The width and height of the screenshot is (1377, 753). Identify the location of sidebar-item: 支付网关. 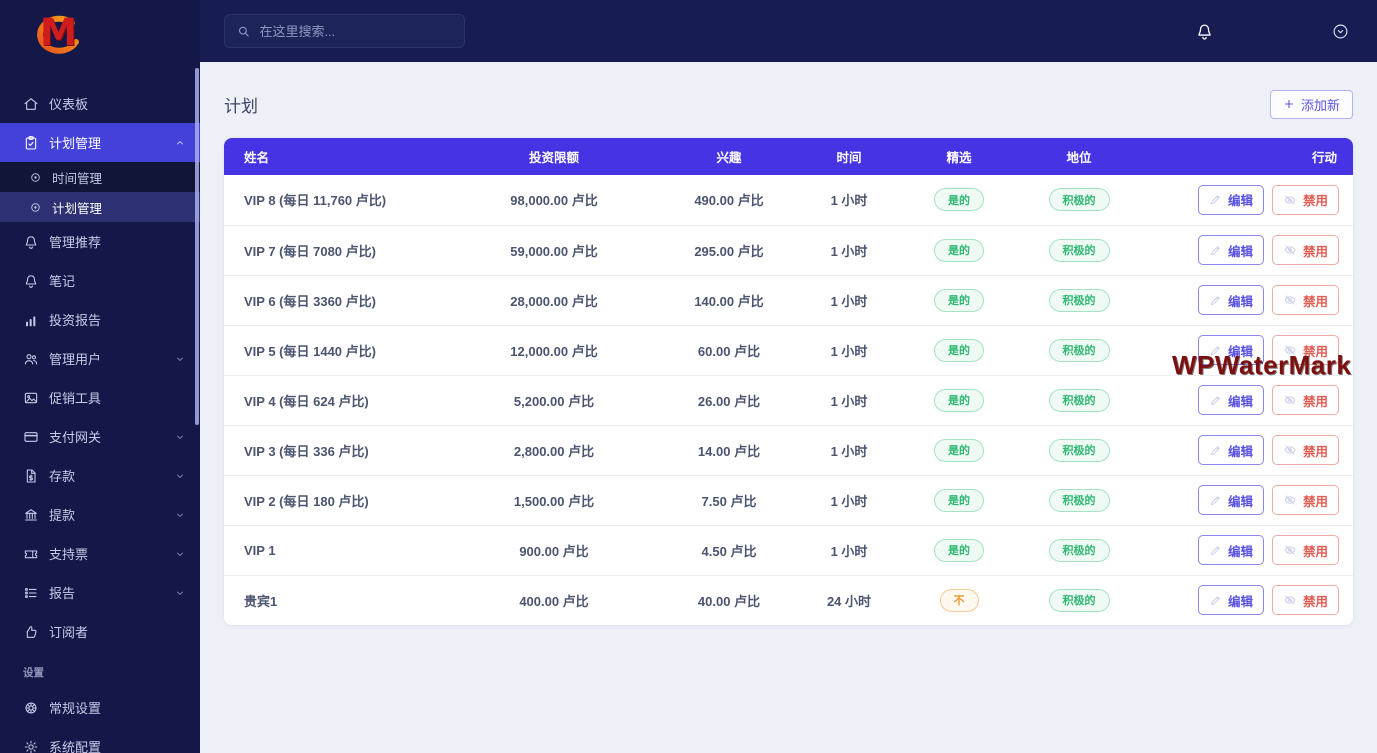
(100, 436).